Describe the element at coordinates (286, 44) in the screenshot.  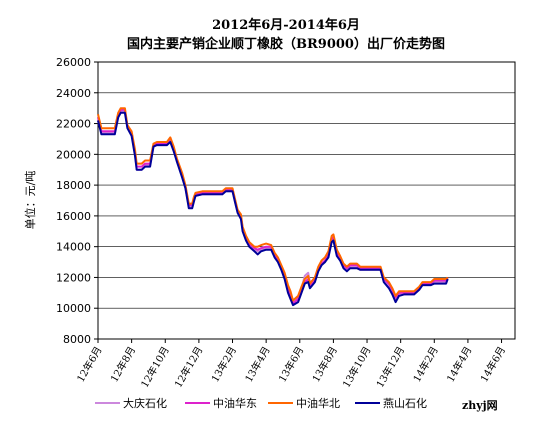
I see `chart-subtitle: 国内主要产销企业顺丁橡胶（BR9000）出厂价走势图` at that location.